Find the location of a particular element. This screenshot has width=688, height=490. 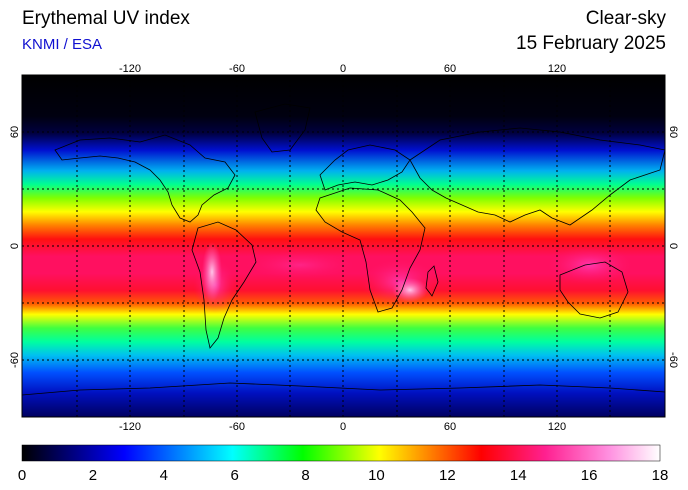

colorbar-tick-label: 0 is located at coordinates (22, 475).